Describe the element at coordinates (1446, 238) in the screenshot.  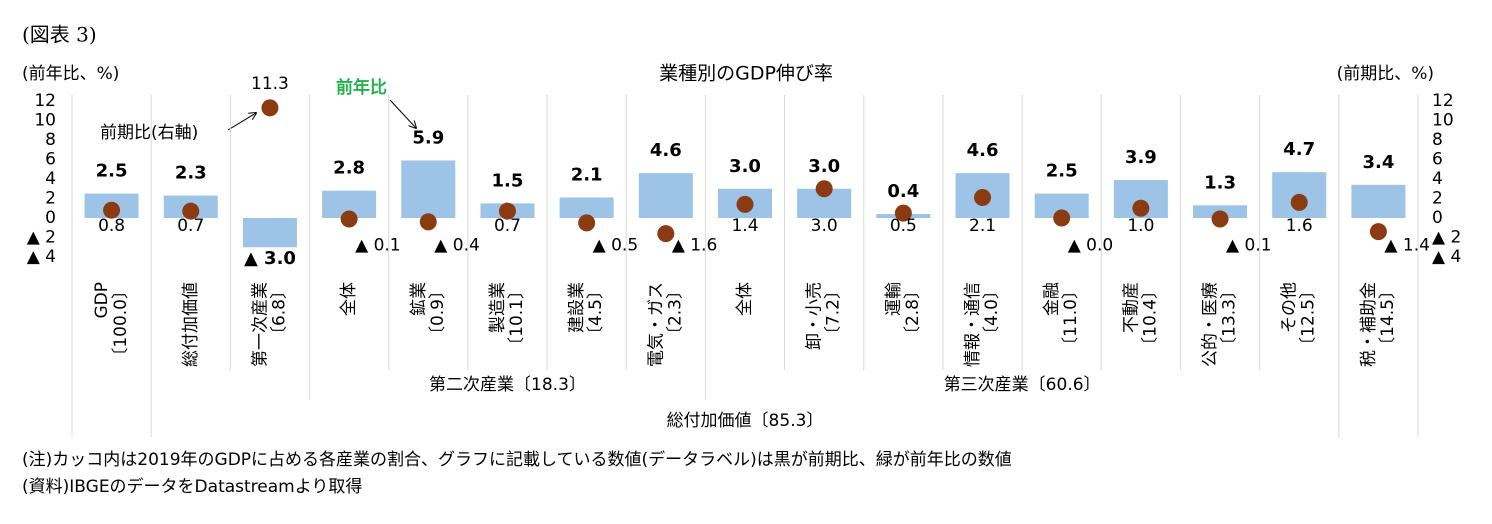
I see `y2-tick-label: ▲ 2` at that location.